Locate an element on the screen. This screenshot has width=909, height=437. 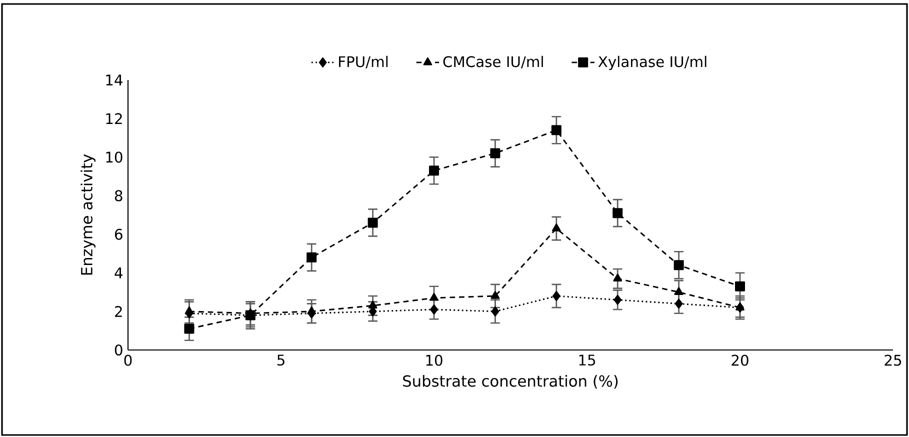
y-axis-title: Enzyme activity is located at coordinates (88, 214).